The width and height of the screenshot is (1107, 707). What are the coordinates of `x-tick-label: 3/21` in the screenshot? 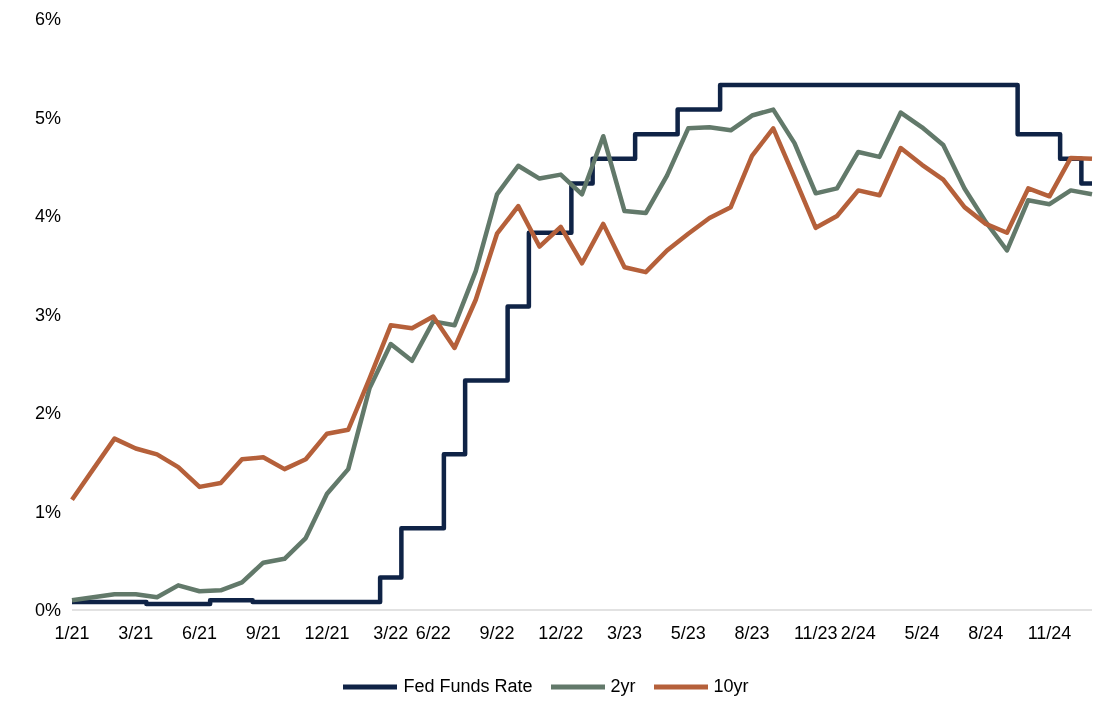 It's located at (136, 632).